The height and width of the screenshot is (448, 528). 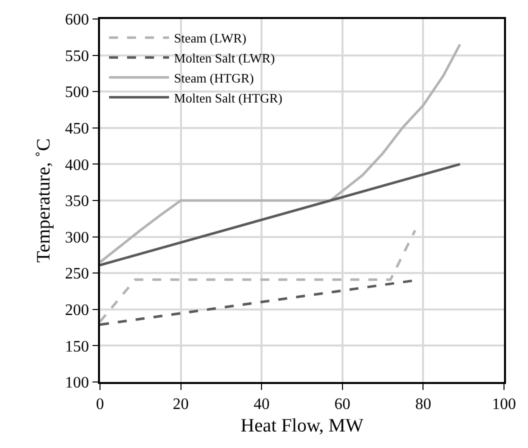 I want to click on y-tick-label: 250, so click(x=77, y=274).